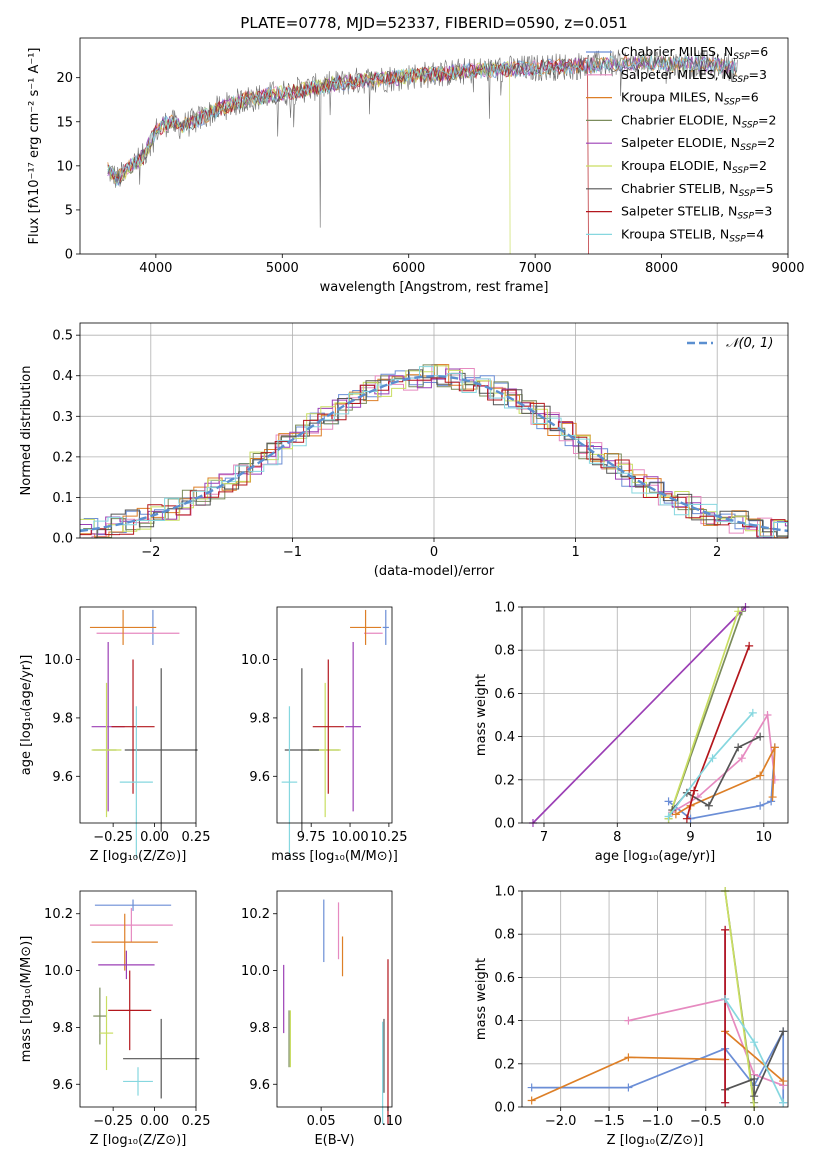 The height and width of the screenshot is (1170, 819). What do you see at coordinates (609, 1121) in the screenshot?
I see `x-tick-label: −1.5` at bounding box center [609, 1121].